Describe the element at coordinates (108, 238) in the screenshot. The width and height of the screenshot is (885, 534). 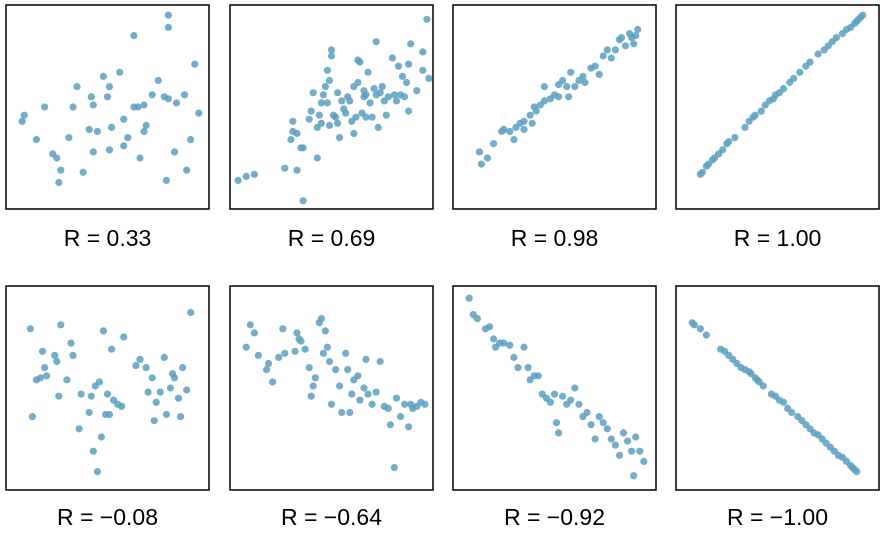
I see `correlation-label: R = 0.33` at that location.